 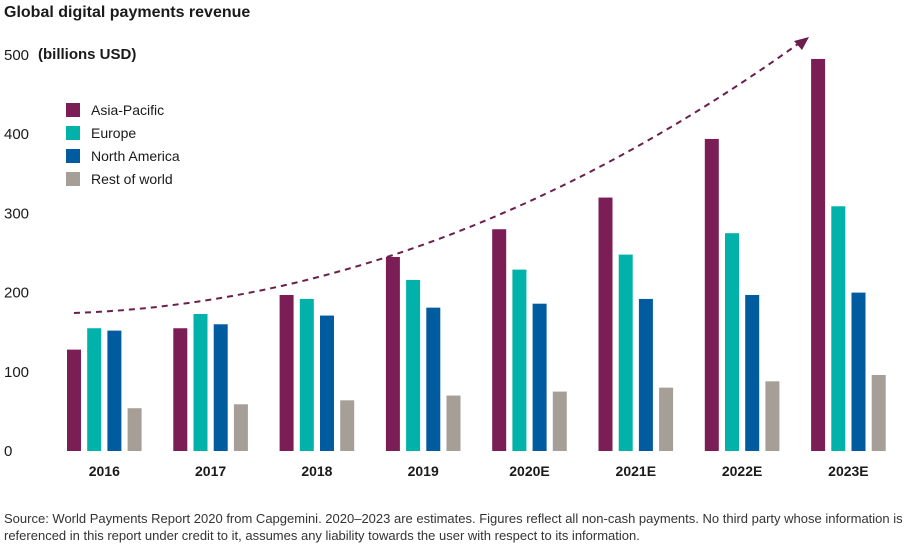 What do you see at coordinates (625, 352) in the screenshot?
I see `bar-europe-2021e` at bounding box center [625, 352].